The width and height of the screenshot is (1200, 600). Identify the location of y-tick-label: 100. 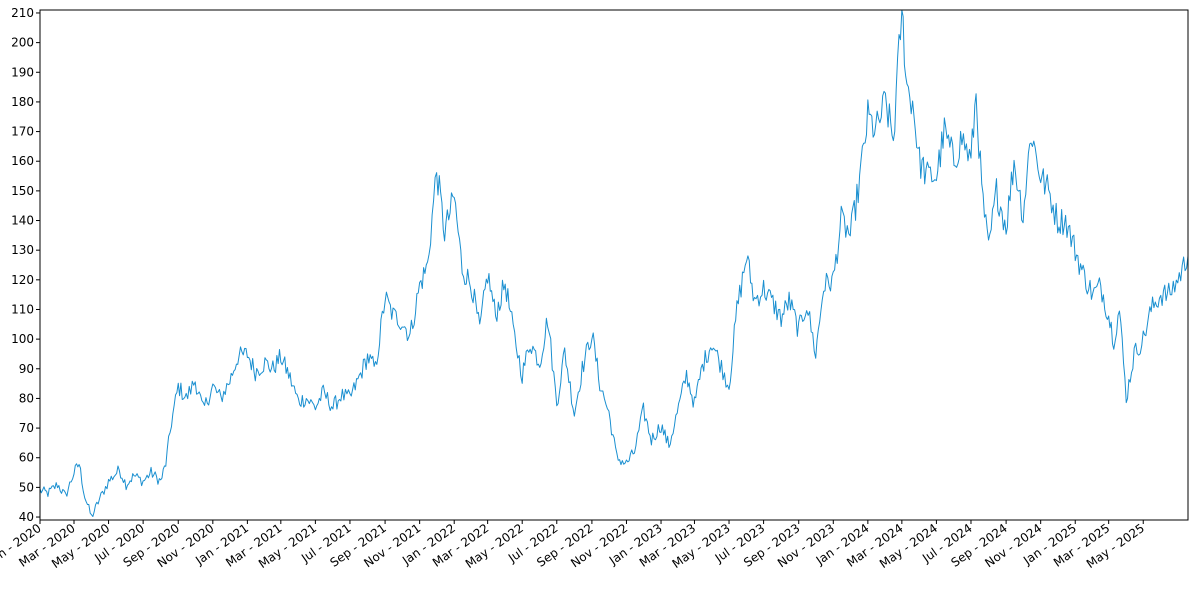
(22, 339).